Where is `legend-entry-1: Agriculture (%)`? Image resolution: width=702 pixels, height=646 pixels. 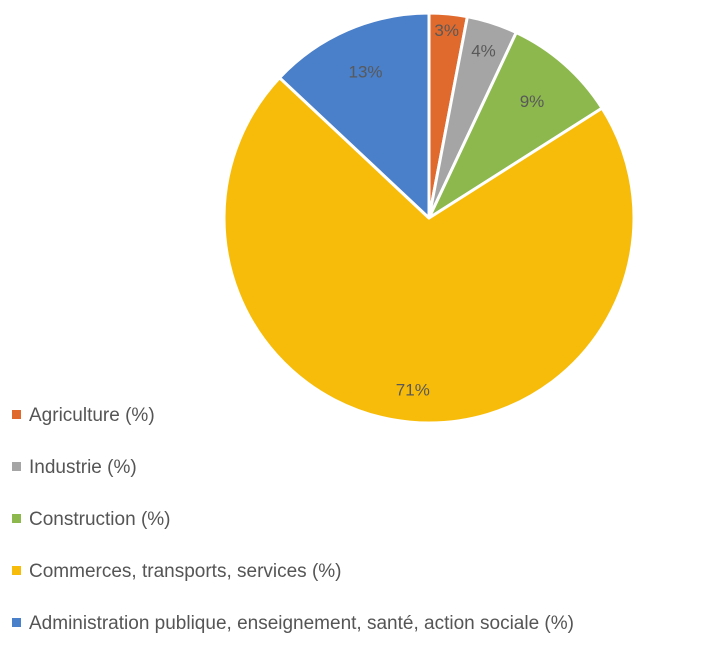 legend-entry-1: Agriculture (%) is located at coordinates (92, 415).